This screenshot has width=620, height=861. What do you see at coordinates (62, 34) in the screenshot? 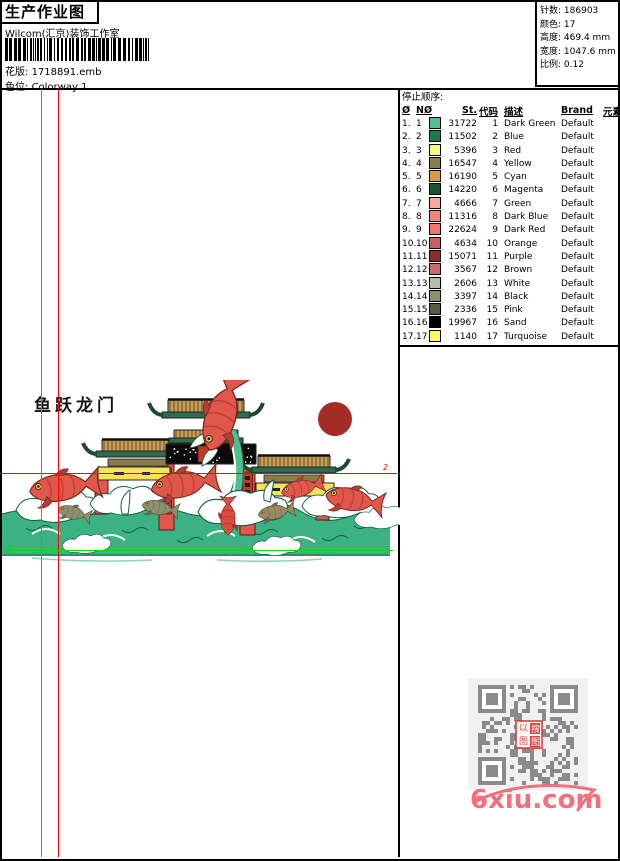
I see `company-name: Wilcom(汇京)装饰工作室` at bounding box center [62, 34].